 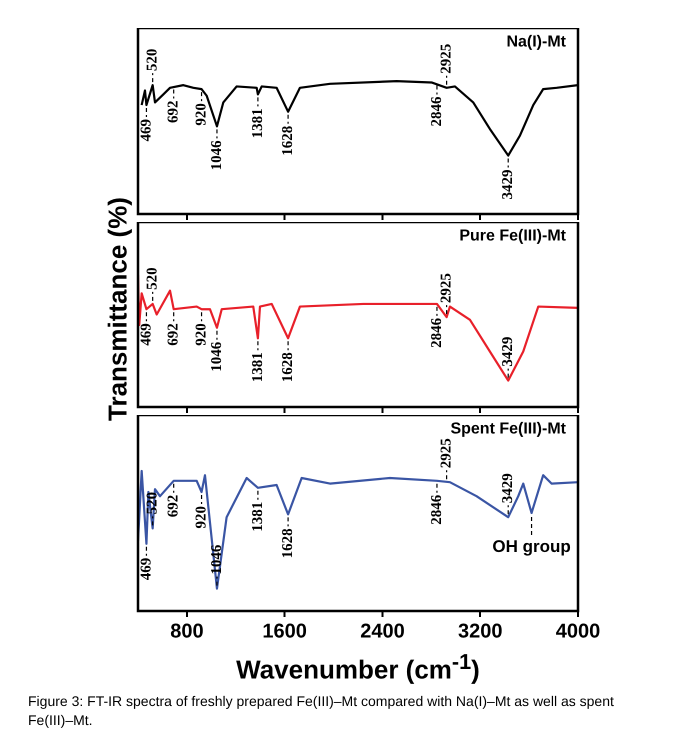 What do you see at coordinates (508, 429) in the screenshot?
I see `text: Spent Fe(III)-Mt` at bounding box center [508, 429].